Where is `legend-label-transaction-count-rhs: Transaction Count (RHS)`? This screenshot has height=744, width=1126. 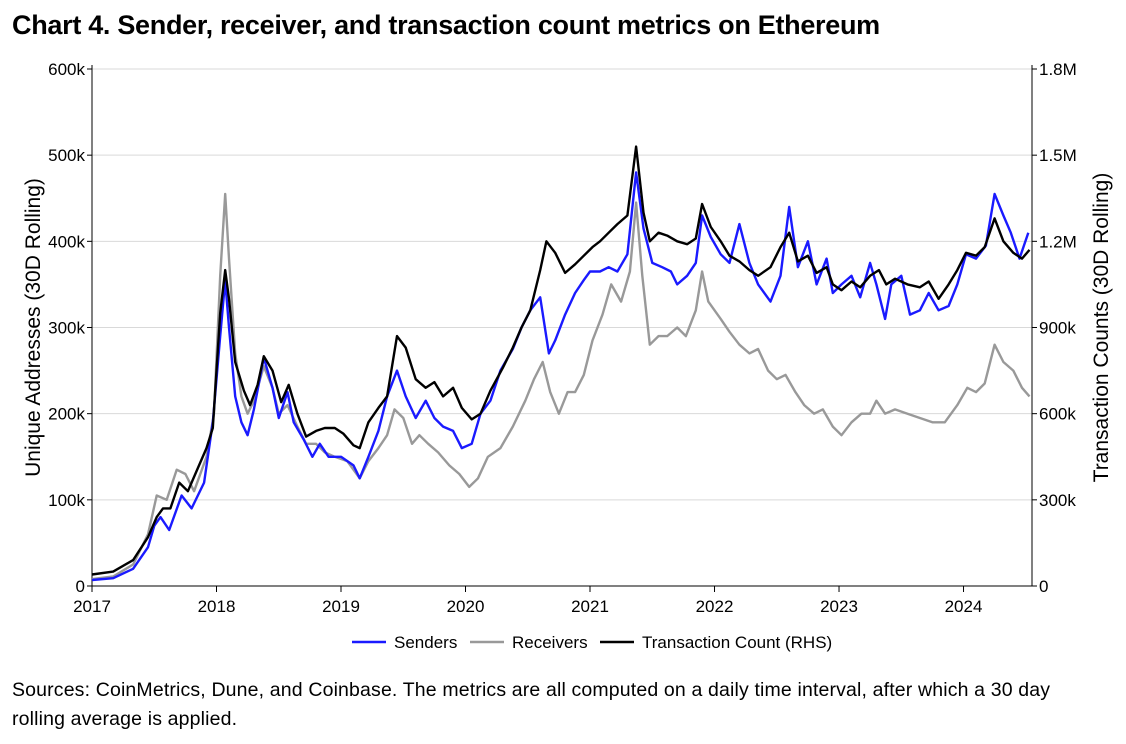
legend-label-transaction-count-rhs: Transaction Count (RHS) is located at coordinates (737, 642).